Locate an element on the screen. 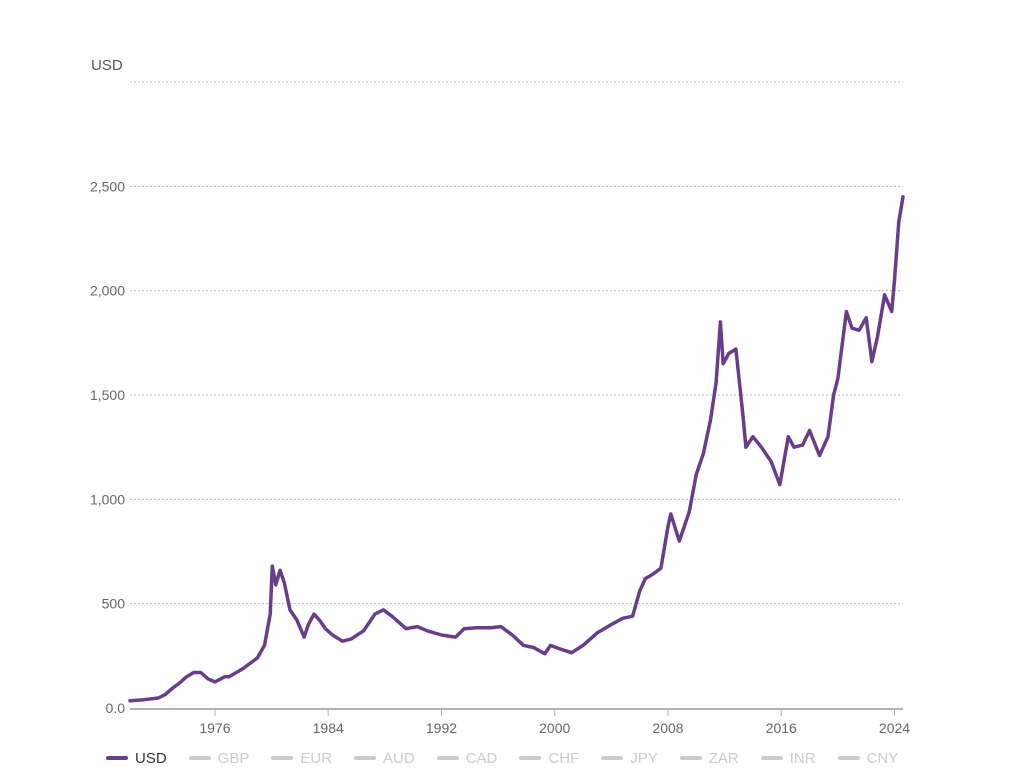 The height and width of the screenshot is (768, 1024). x-tick-label: 1976 is located at coordinates (214, 728).